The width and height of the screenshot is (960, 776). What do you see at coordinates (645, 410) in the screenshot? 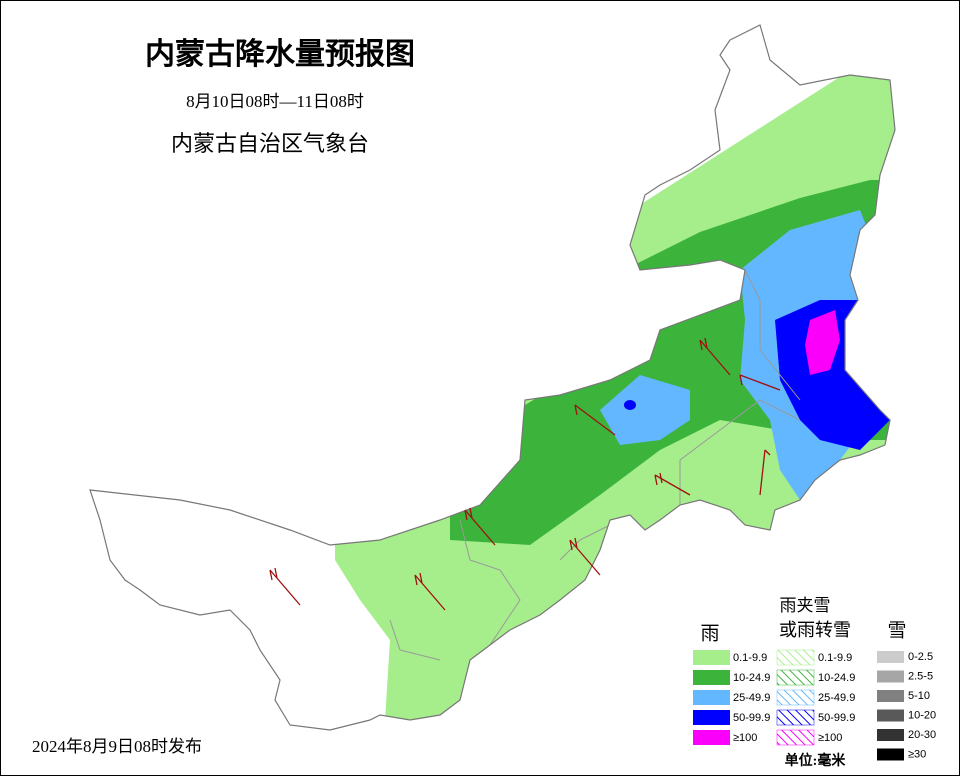
I see `zone-heavy-rain` at bounding box center [645, 410].